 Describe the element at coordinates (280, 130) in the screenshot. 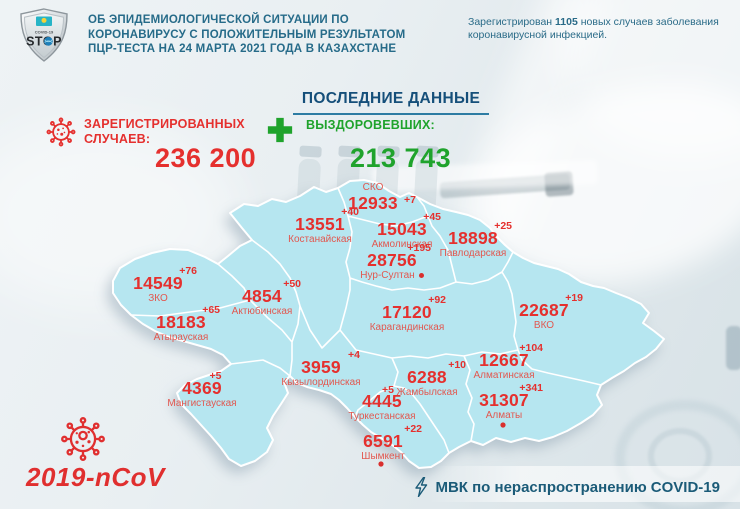

I see `plus-icon` at that location.